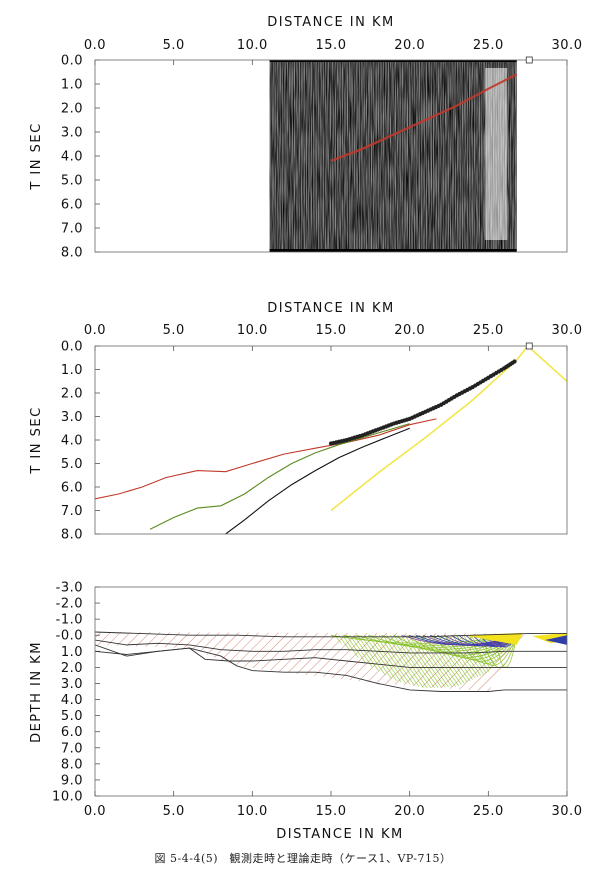 This screenshot has height=877, width=606. I want to click on layer-boundaries, so click(331, 661).